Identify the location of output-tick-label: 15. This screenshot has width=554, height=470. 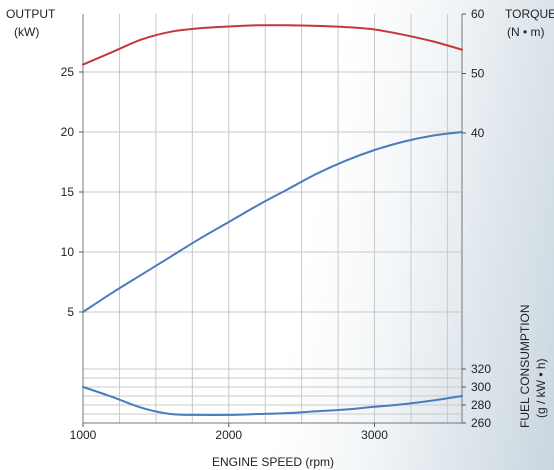
(68, 192).